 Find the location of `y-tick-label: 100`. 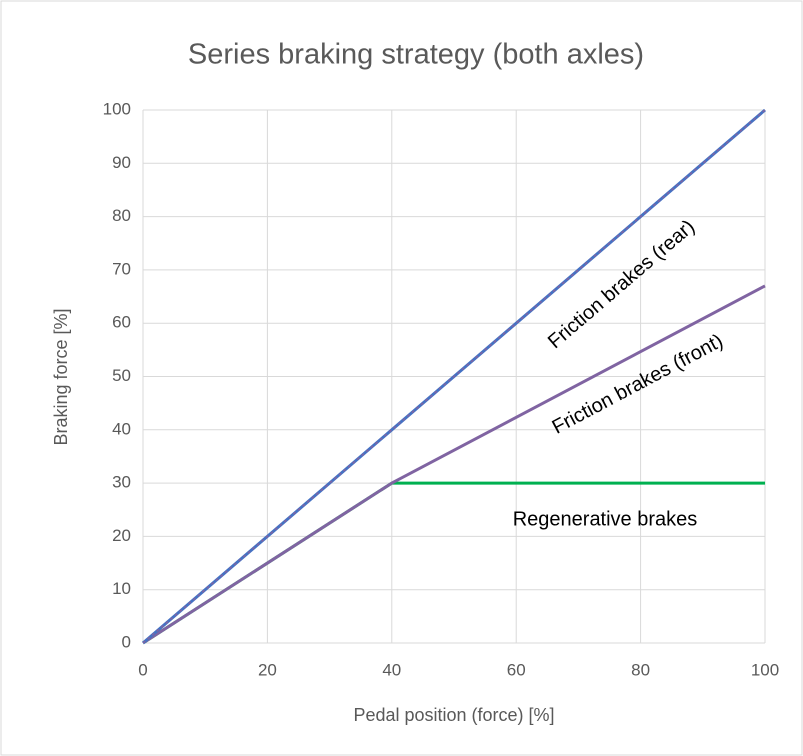

y-tick-label: 100 is located at coordinates (117, 108).